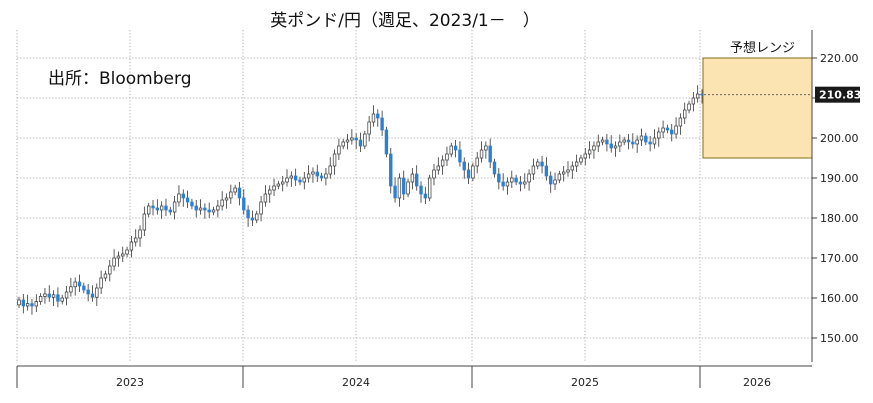 This screenshot has width=873, height=403. Describe the element at coordinates (839, 178) in the screenshot. I see `y-tick-label: 190.00` at that location.